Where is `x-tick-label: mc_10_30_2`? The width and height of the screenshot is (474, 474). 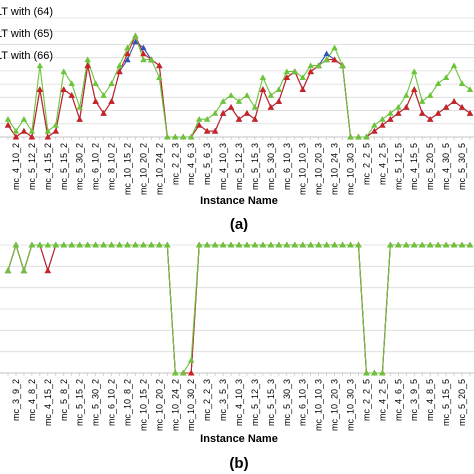 x-tick-label: mc_10_30_2 is located at coordinates (191, 405).